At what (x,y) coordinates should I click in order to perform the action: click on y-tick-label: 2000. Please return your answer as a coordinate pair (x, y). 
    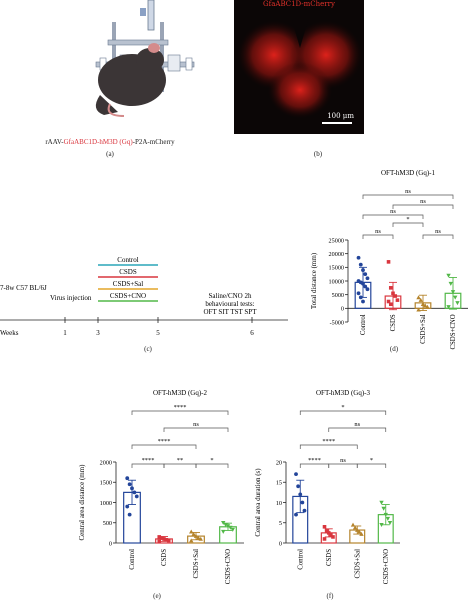
    Looking at the image, I should click on (106, 462).